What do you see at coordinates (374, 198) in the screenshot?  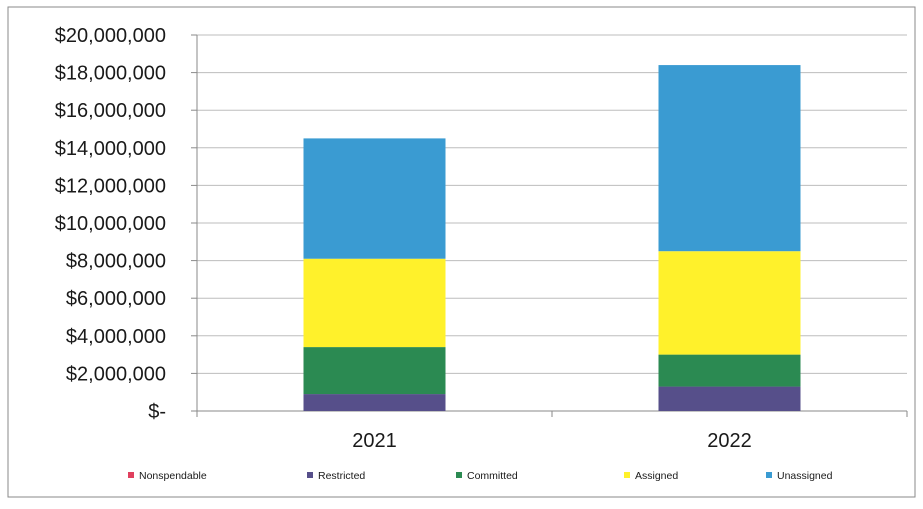 I see `bar-segment-unassigned-2021` at bounding box center [374, 198].